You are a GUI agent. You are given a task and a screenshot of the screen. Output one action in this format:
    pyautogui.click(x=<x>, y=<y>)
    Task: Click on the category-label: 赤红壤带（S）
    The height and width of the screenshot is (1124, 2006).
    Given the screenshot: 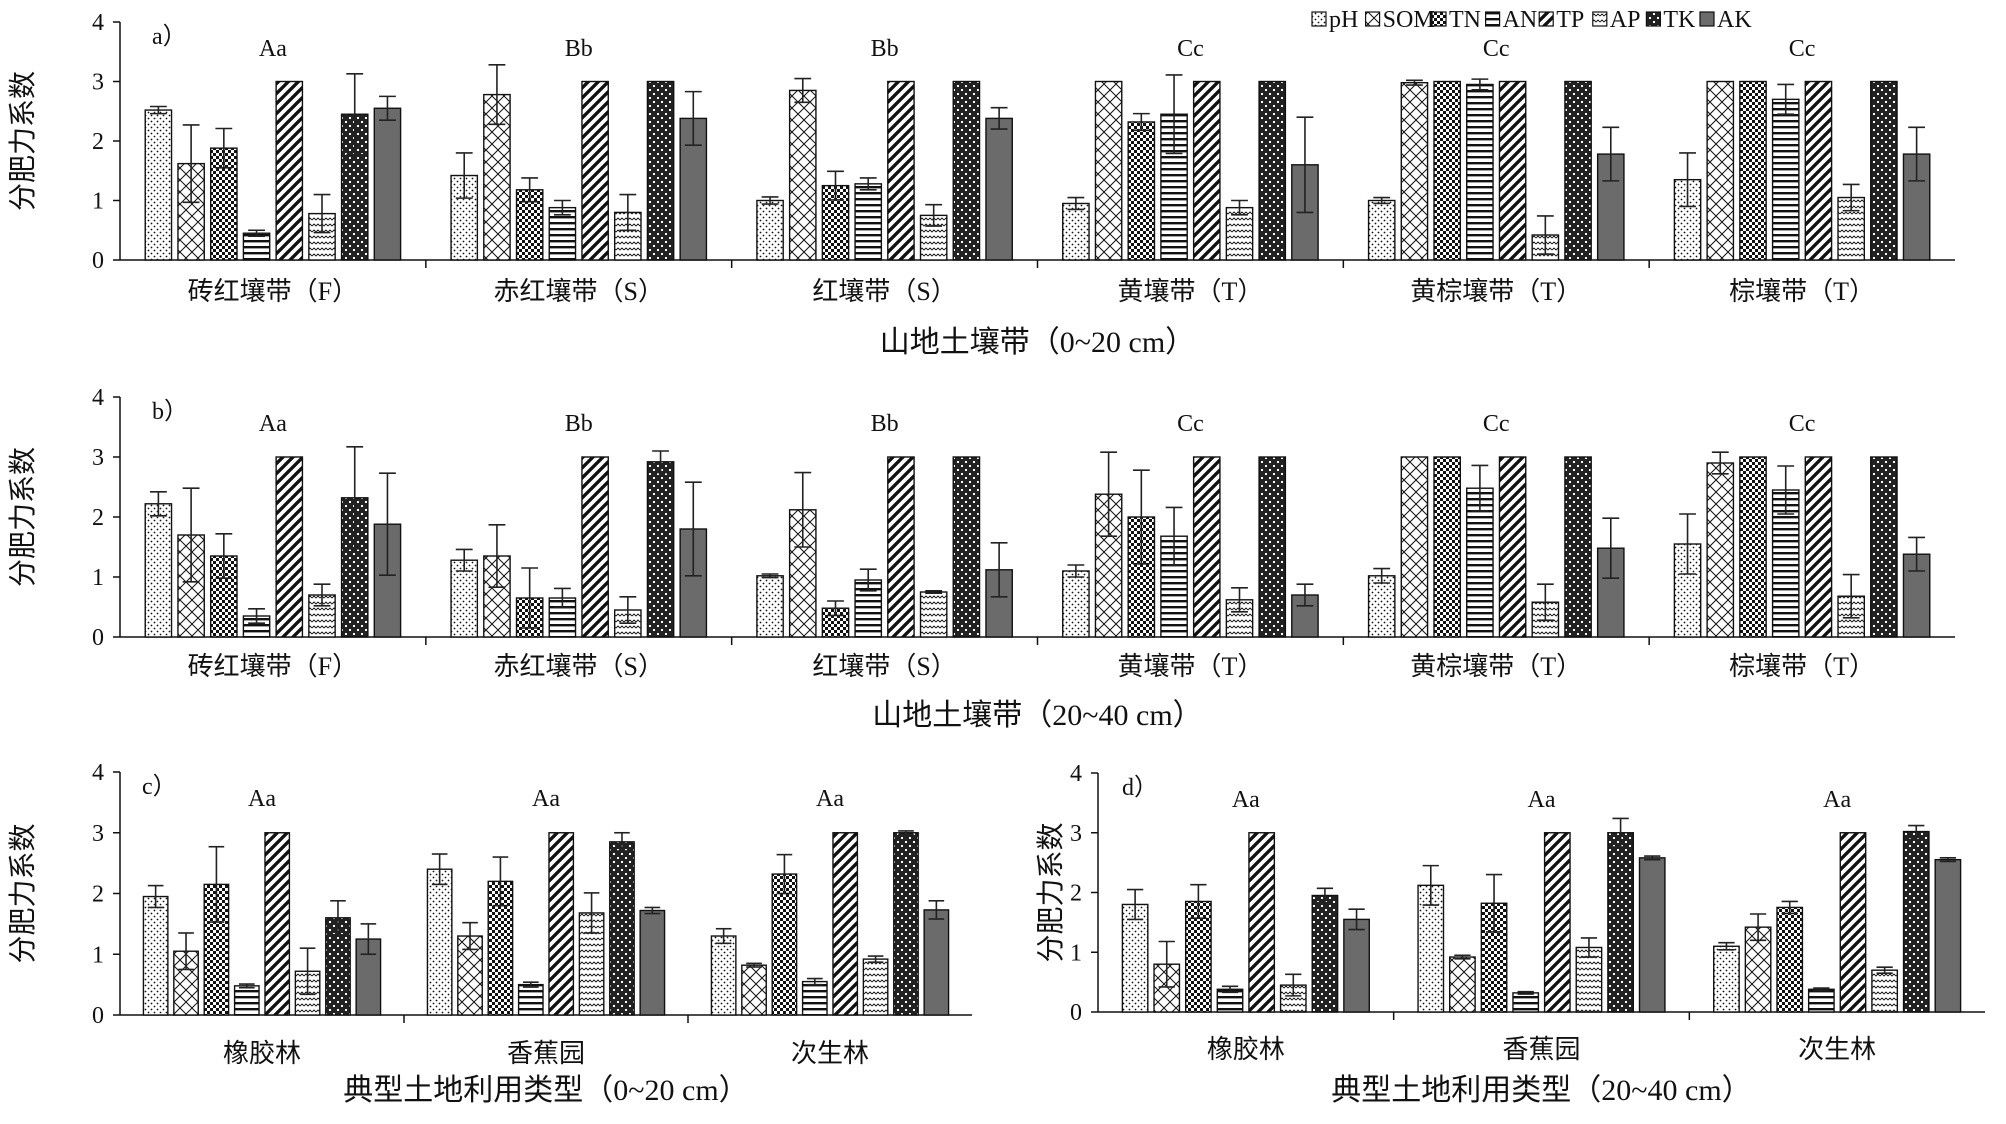 What is the action you would take?
    pyautogui.click(x=579, y=666)
    